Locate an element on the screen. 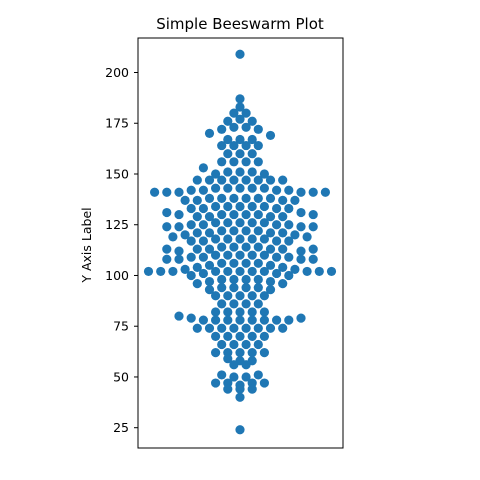 This screenshot has height=480, width=480. y-tick-label: 200 is located at coordinates (117, 72).